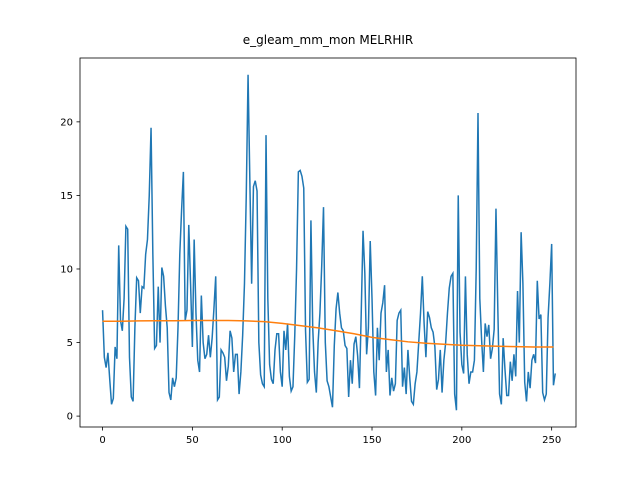 The width and height of the screenshot is (640, 484). Describe the element at coordinates (192, 440) in the screenshot. I see `x-tick-label: 50` at that location.